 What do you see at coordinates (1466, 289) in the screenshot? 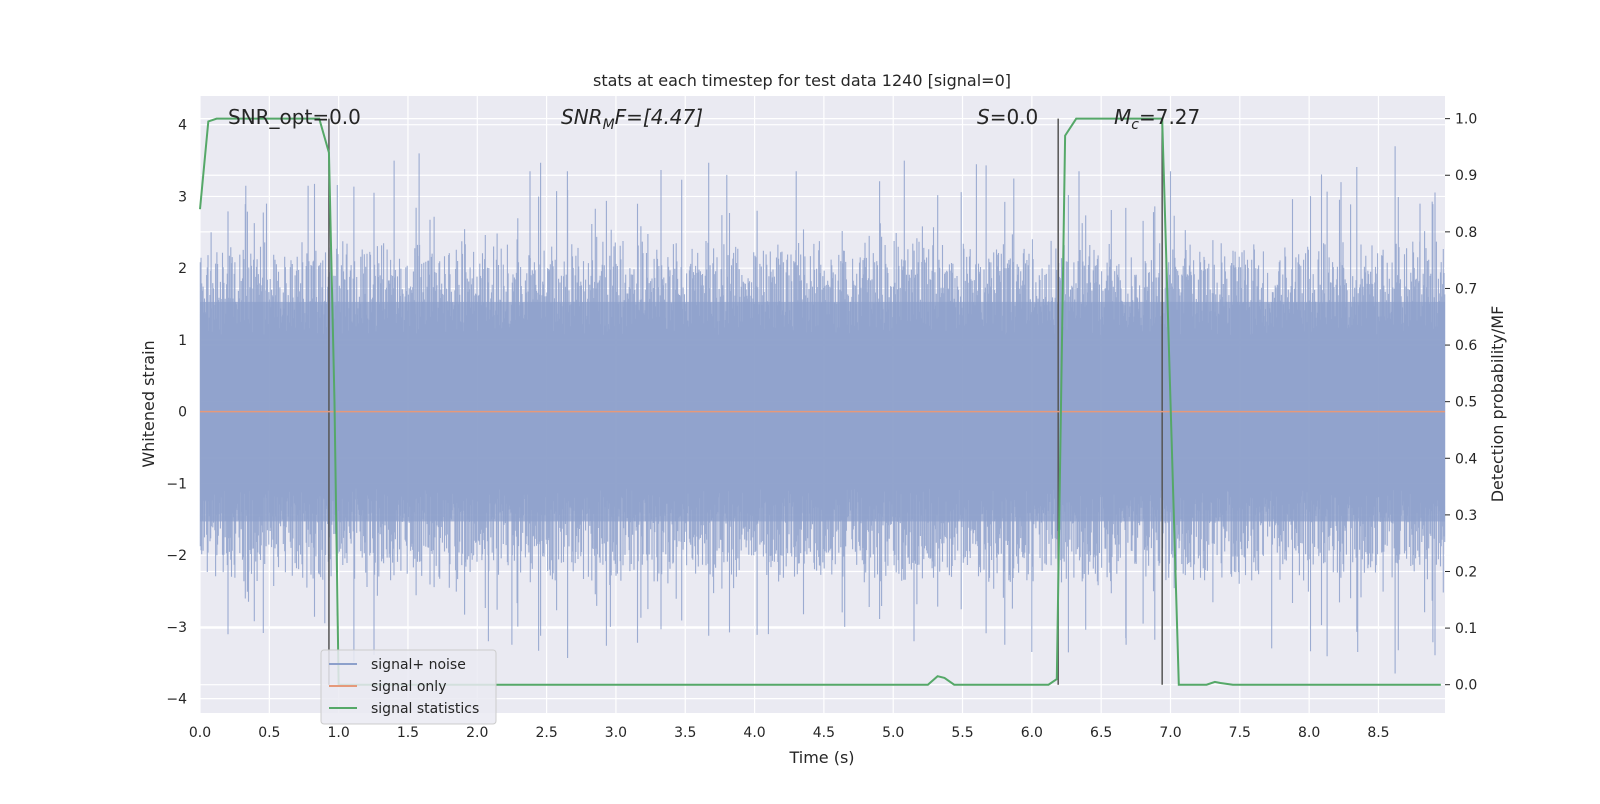
I see `y-right-tick-label: 0.7` at bounding box center [1466, 289].